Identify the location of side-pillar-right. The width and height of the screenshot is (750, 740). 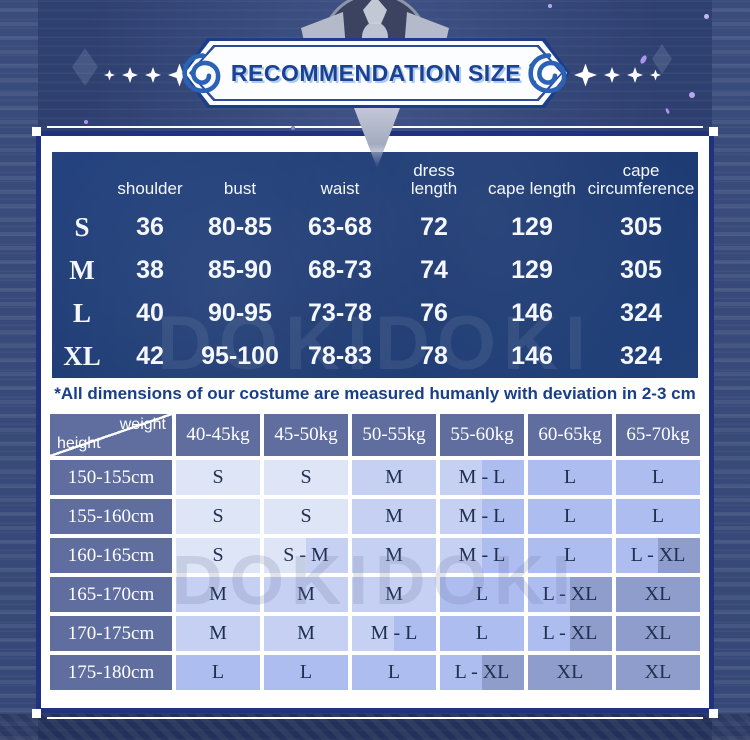
(731, 370).